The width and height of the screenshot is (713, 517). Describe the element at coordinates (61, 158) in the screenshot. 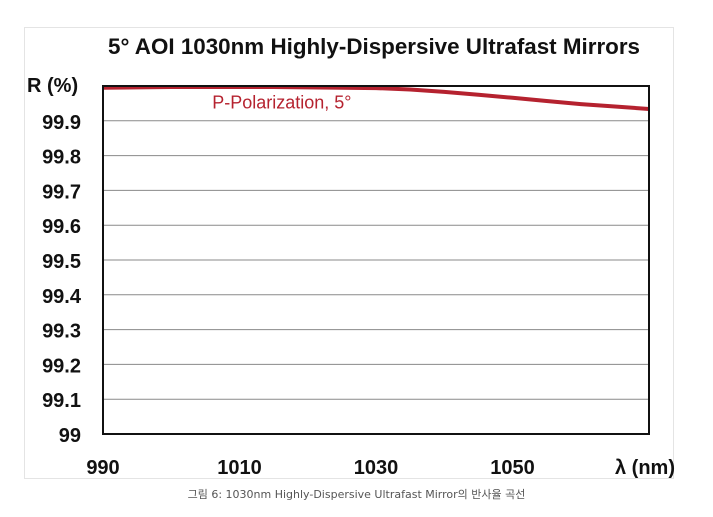

I see `y-tick-label: 99.8` at that location.